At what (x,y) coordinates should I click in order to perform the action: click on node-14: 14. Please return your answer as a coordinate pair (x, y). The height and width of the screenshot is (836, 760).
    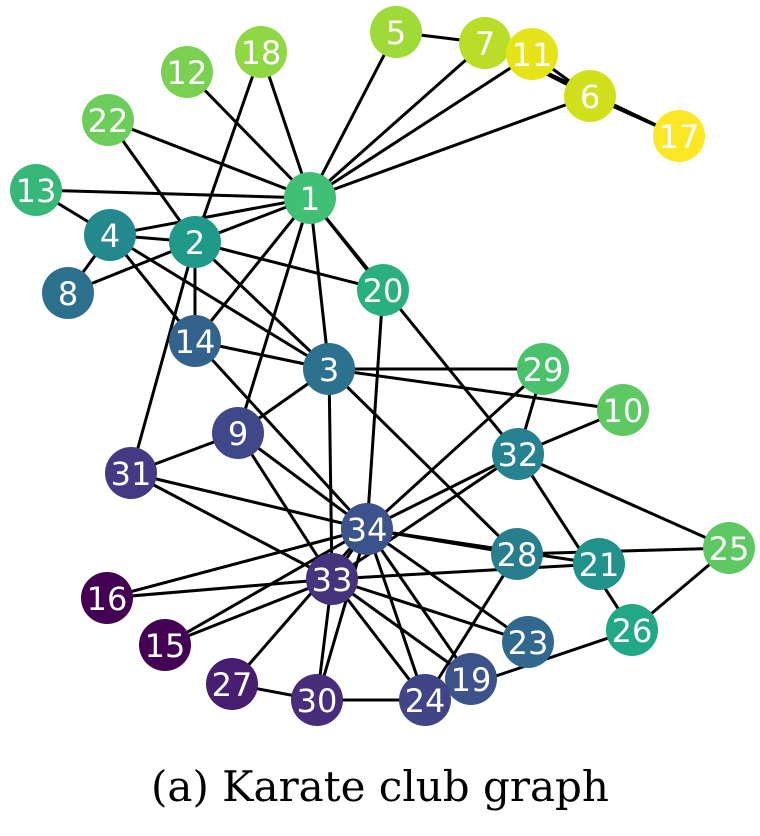
    Looking at the image, I should click on (195, 341).